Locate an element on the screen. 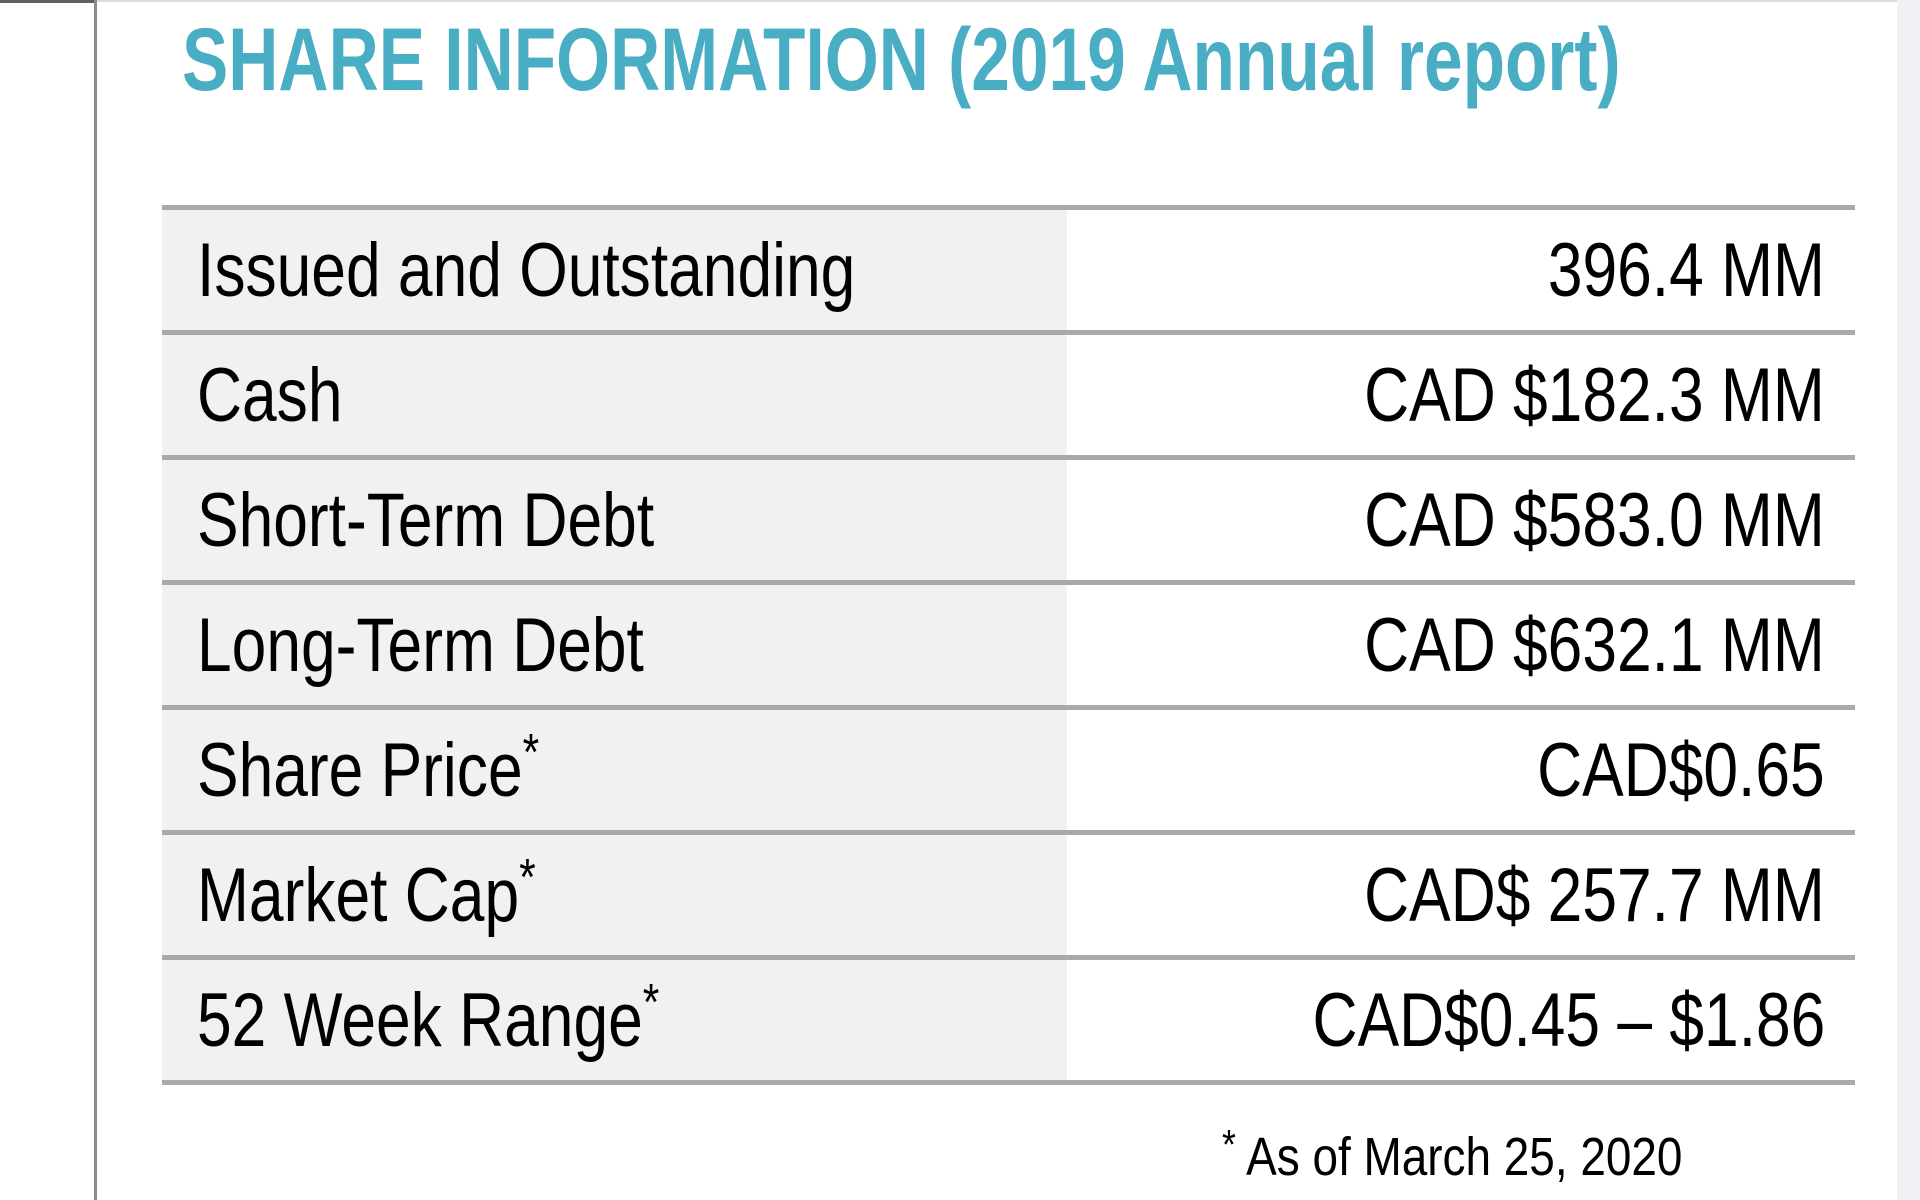 Image resolution: width=1920 pixels, height=1200 pixels. row-value-cell: CAD$0.65 is located at coordinates (1461, 770).